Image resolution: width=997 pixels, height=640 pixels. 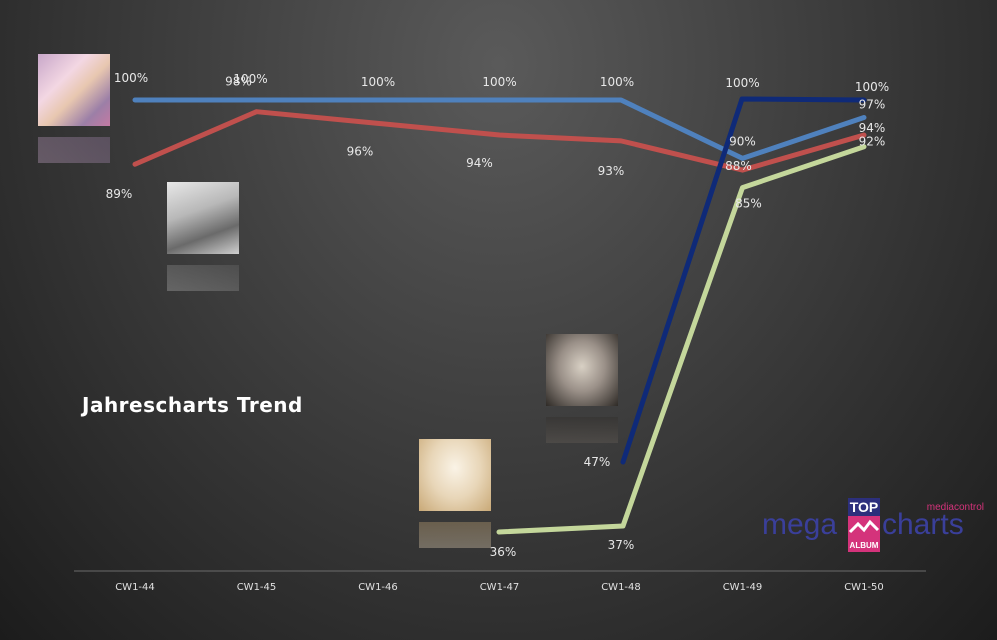 I want to click on album-cover-1-reflection, so click(x=74, y=150).